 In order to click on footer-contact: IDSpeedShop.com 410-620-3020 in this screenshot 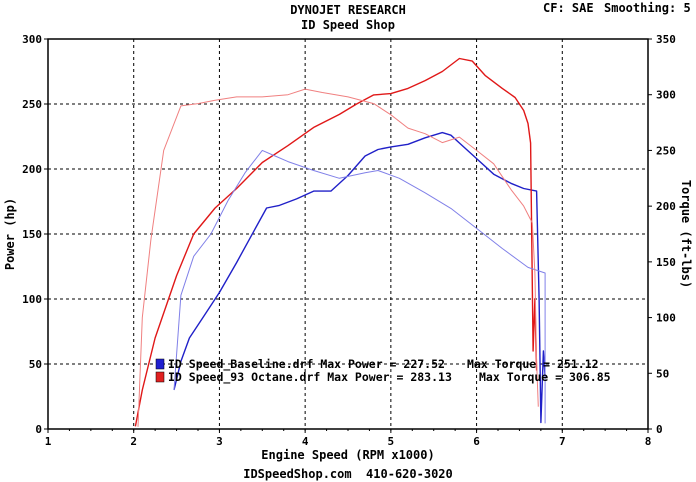, I will do `click(348, 474)`.